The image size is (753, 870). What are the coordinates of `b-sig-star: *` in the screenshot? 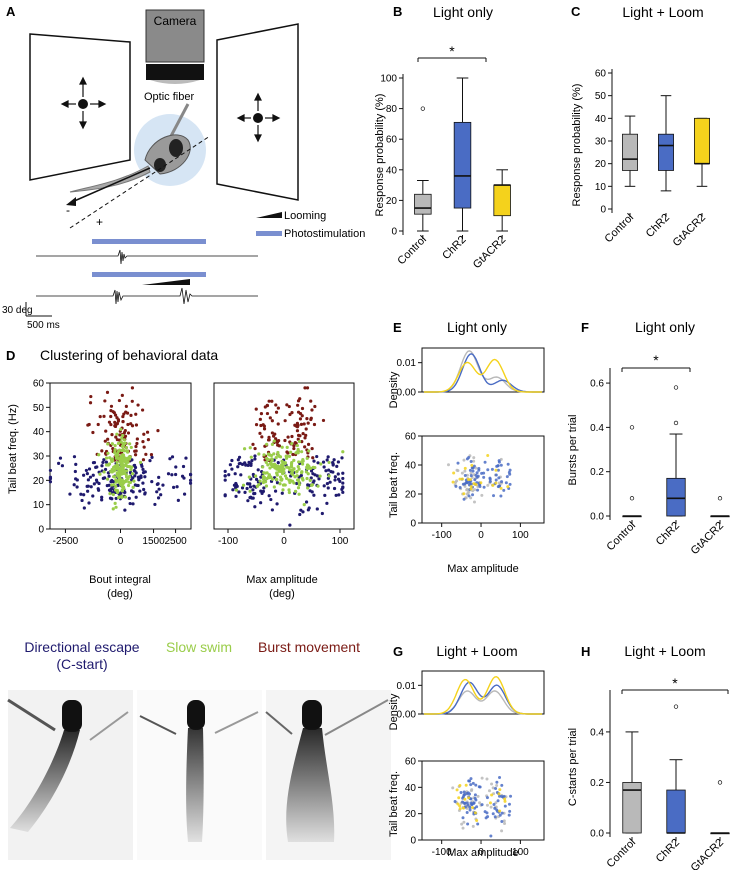 It's located at (452, 51).